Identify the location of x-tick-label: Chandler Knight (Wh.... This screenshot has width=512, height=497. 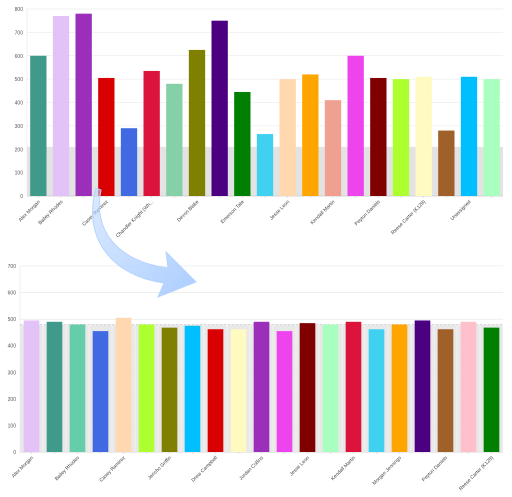
(135, 219).